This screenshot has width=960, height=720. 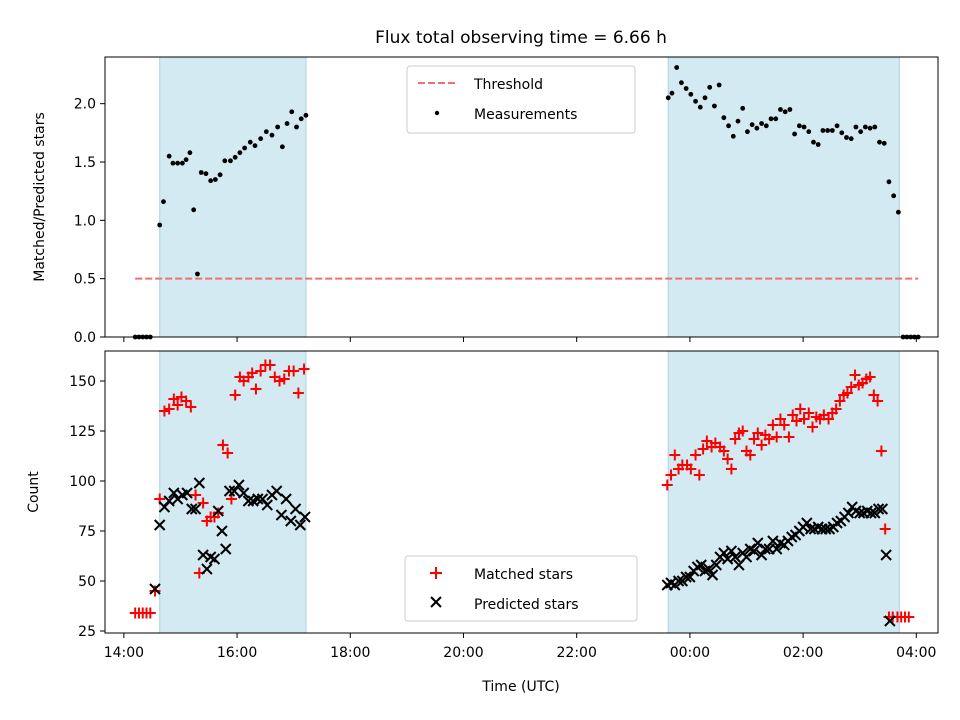 What do you see at coordinates (520, 687) in the screenshot?
I see `x-axis-label: Time (UTC)` at bounding box center [520, 687].